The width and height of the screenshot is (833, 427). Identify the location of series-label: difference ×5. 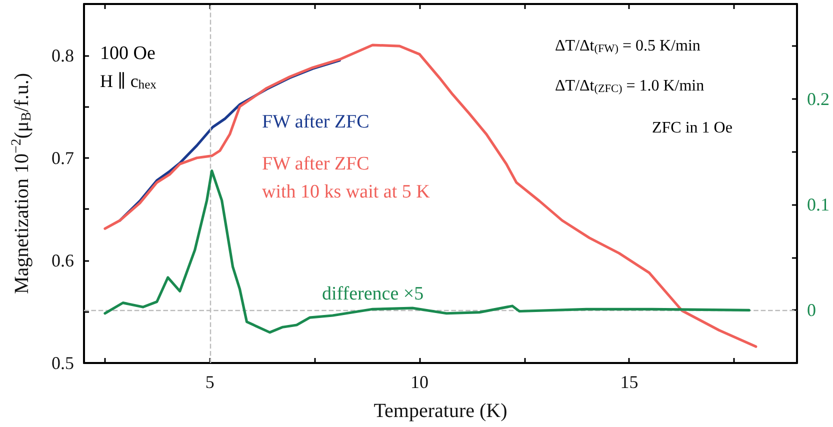
(373, 294).